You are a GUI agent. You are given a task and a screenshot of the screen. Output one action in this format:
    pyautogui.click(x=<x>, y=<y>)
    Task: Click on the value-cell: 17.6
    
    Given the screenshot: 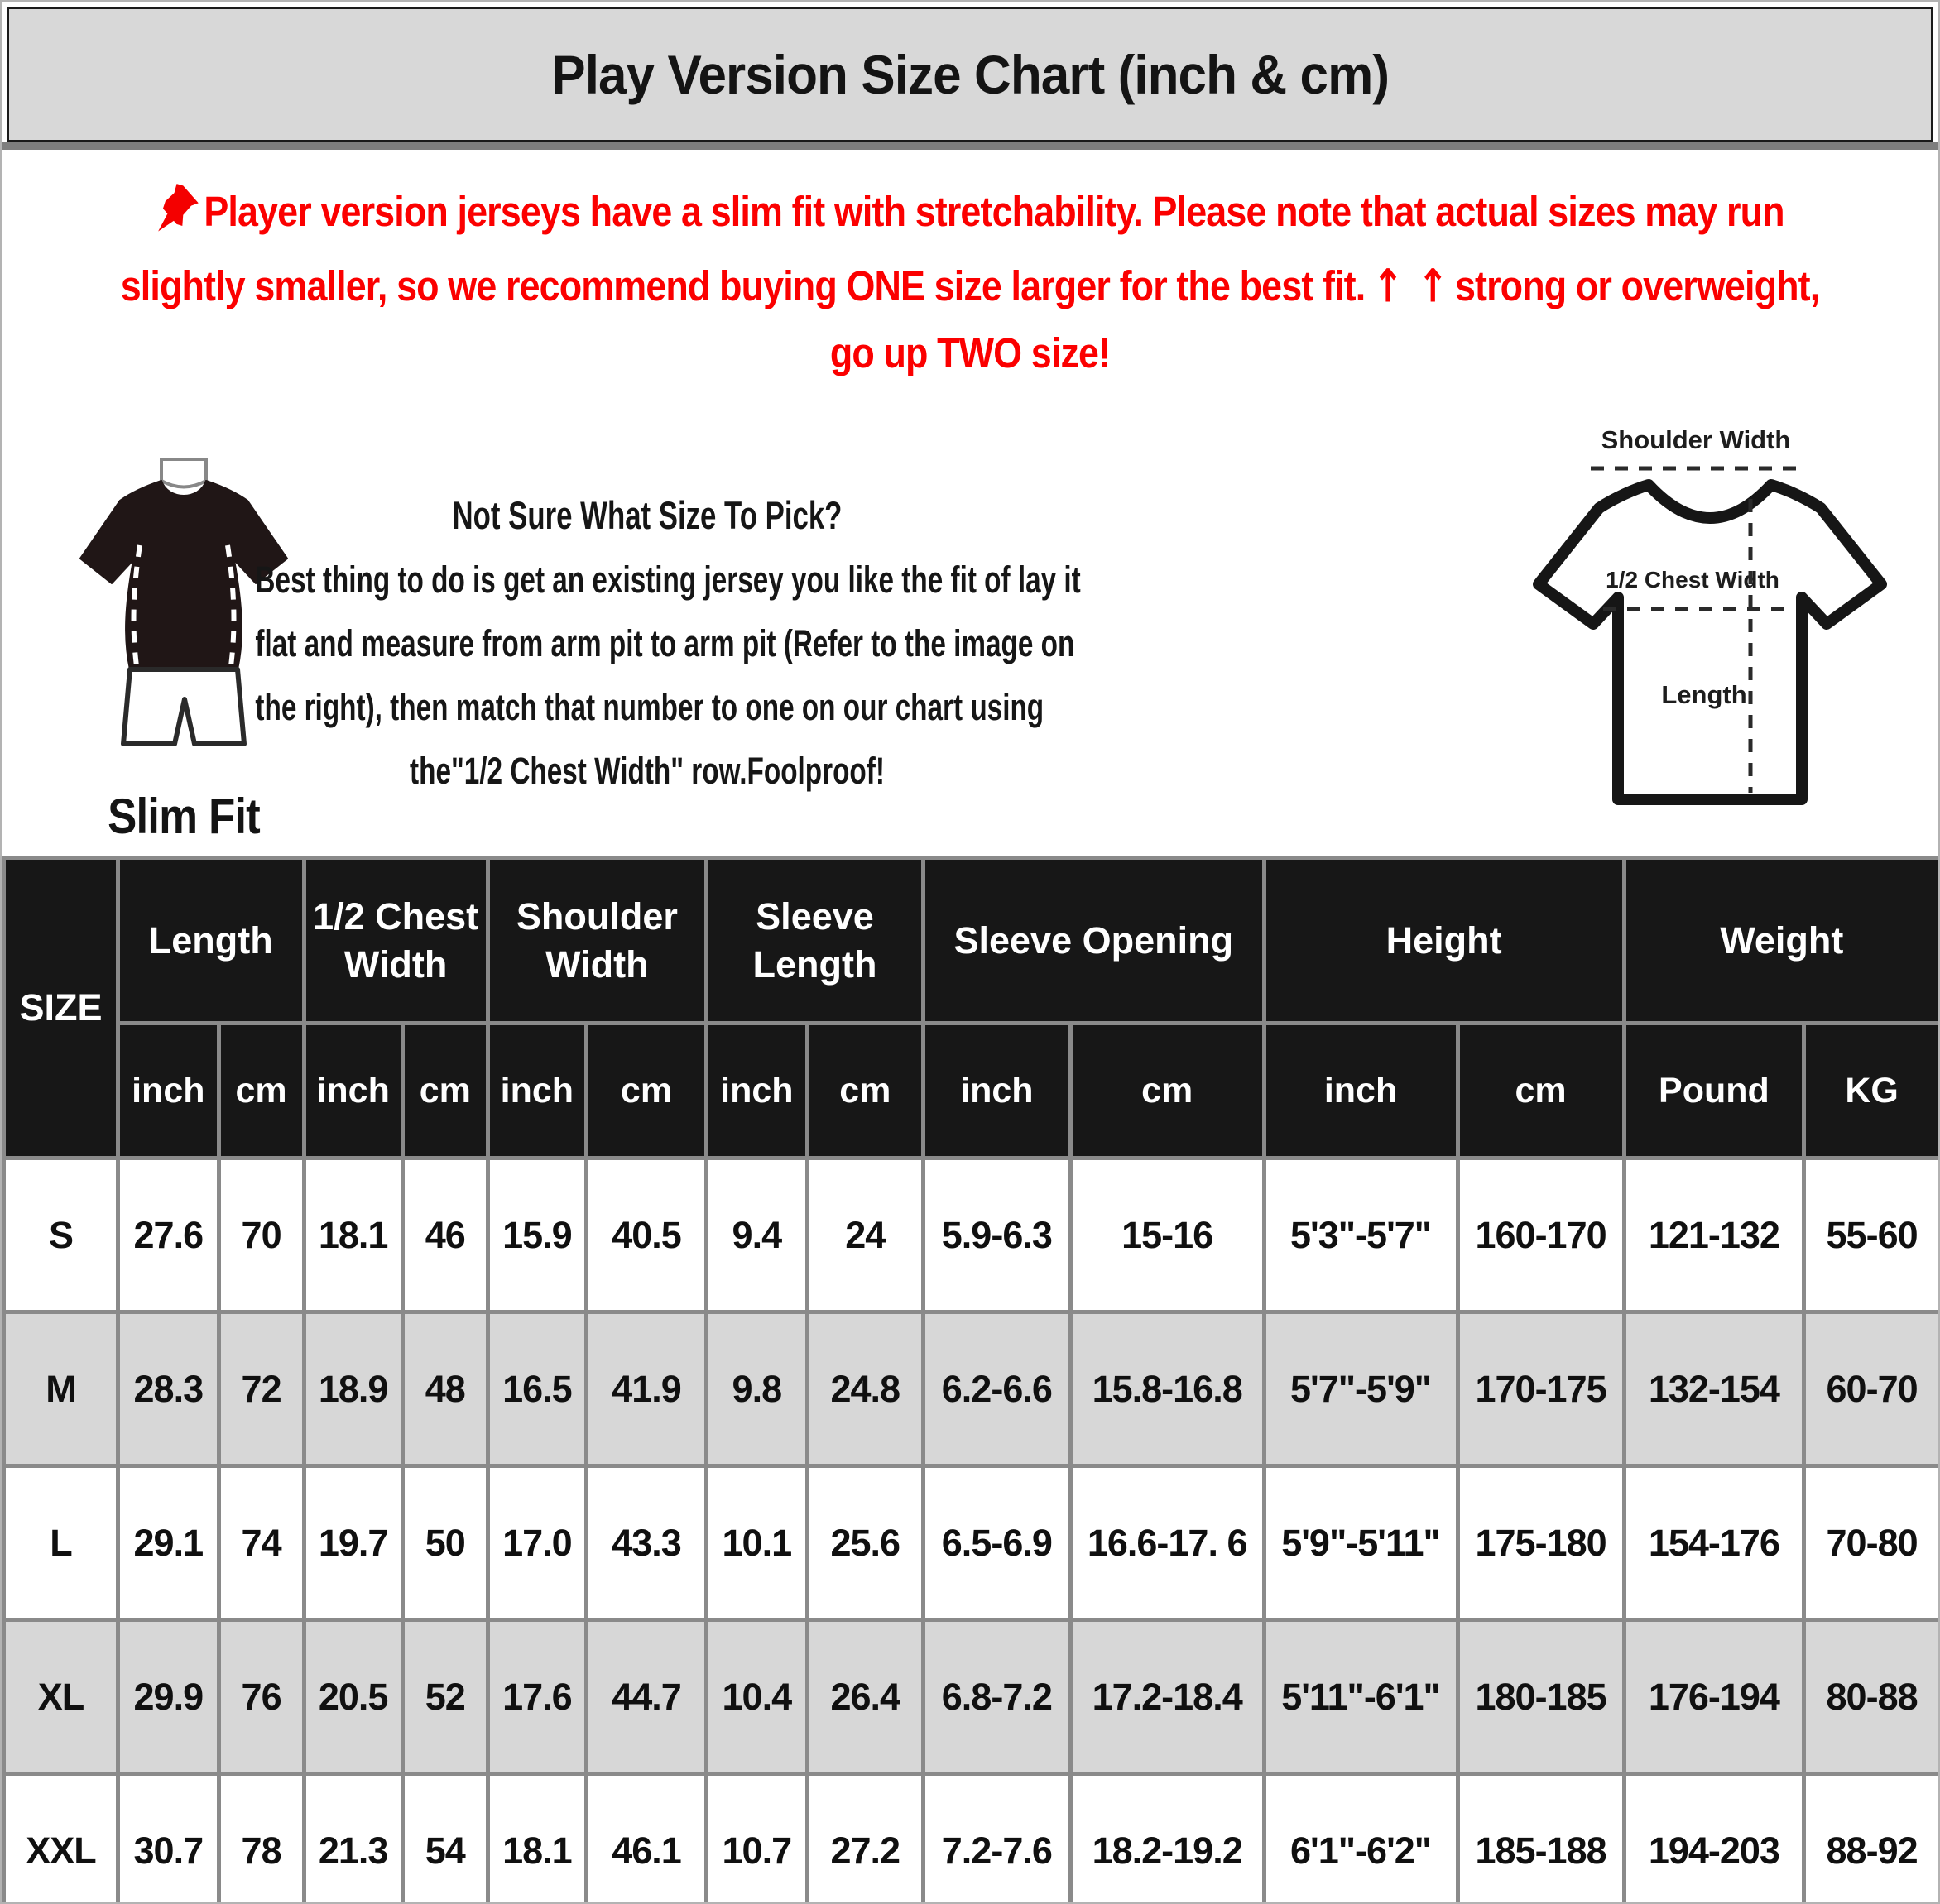 What is the action you would take?
    pyautogui.click(x=537, y=1697)
    